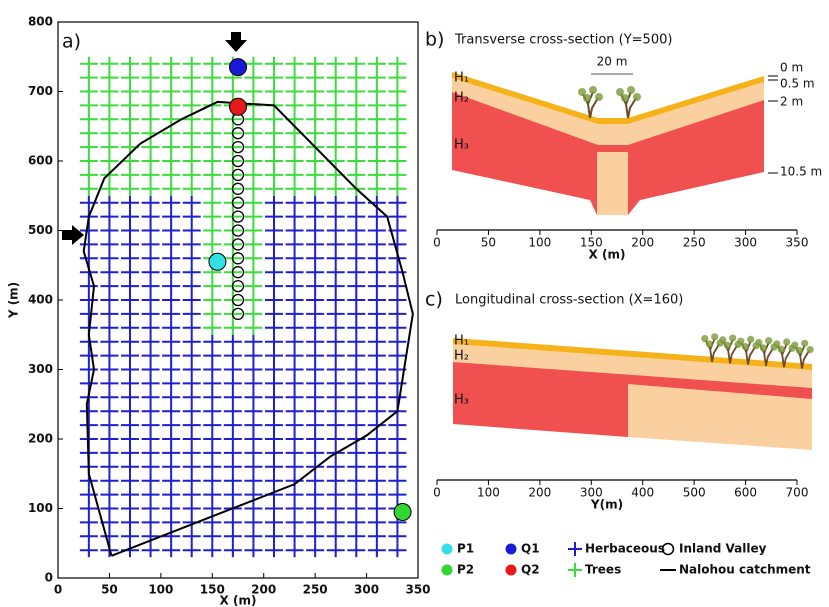 This screenshot has height=607, width=829. What do you see at coordinates (465, 570) in the screenshot?
I see `legend-label: P2` at bounding box center [465, 570].